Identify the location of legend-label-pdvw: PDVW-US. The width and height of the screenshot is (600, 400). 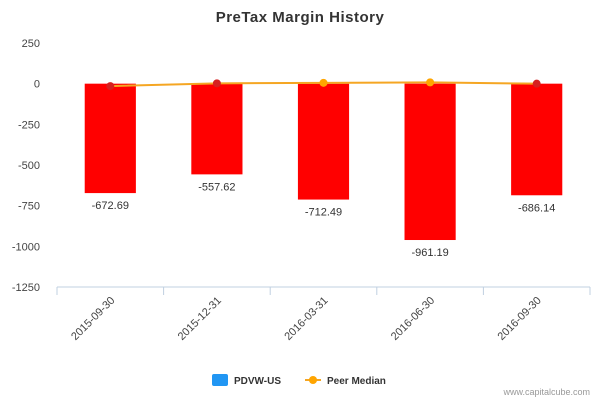
(257, 381).